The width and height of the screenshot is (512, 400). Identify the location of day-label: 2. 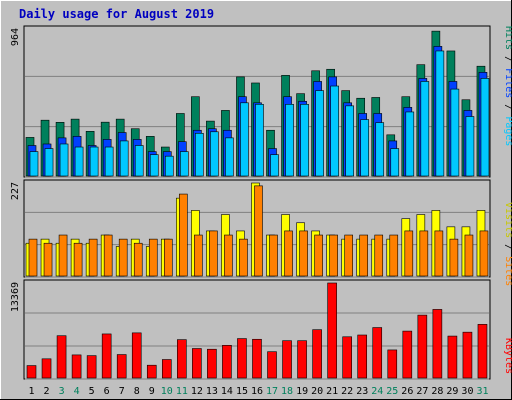
(47, 391).